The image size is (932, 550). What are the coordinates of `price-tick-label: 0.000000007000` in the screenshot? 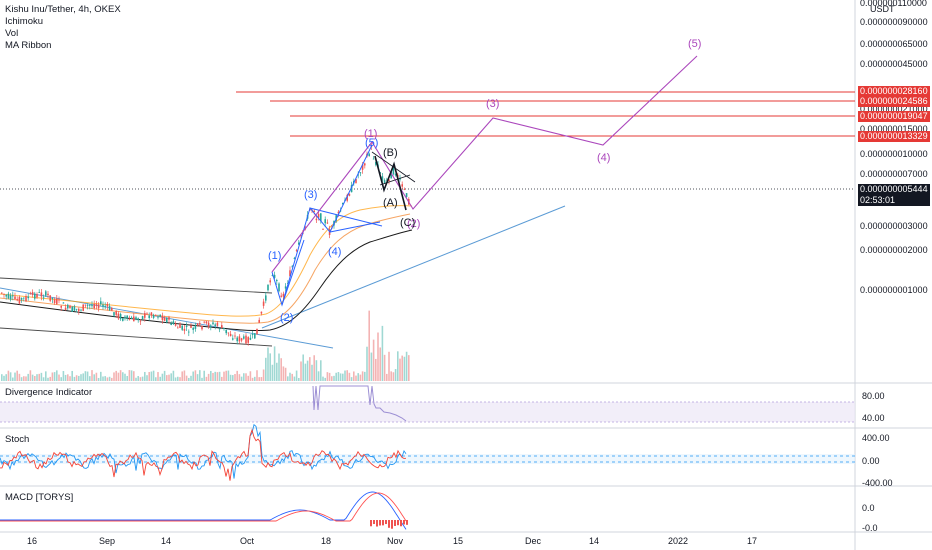 It's located at (894, 174).